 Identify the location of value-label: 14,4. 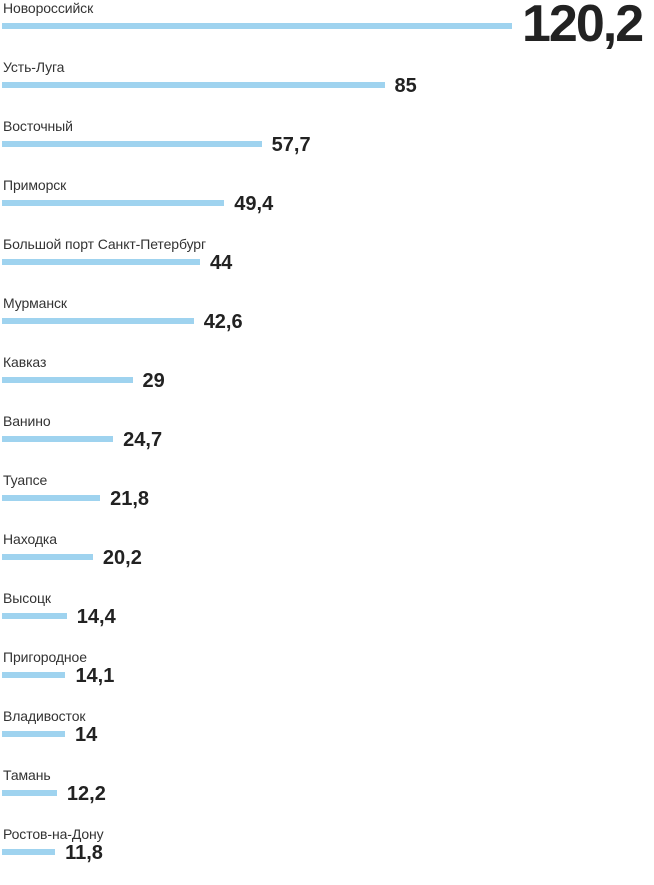
(96, 617).